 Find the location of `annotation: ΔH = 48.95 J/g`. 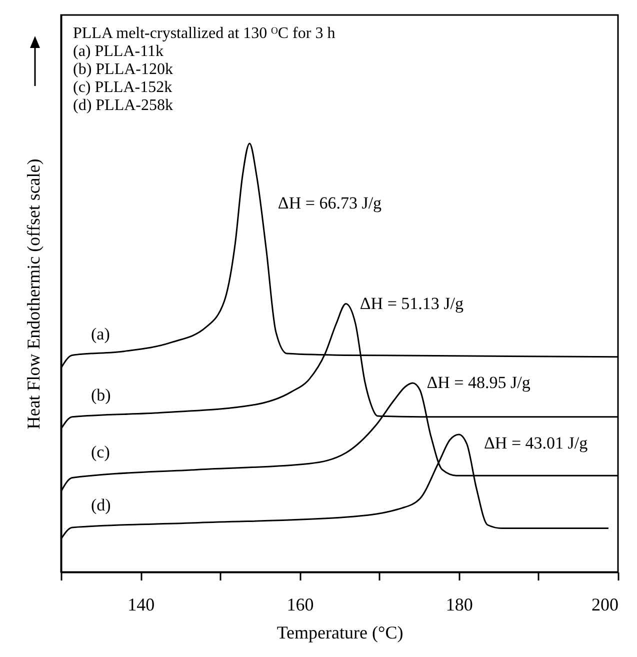

annotation: ΔH = 48.95 J/g is located at coordinates (478, 382).